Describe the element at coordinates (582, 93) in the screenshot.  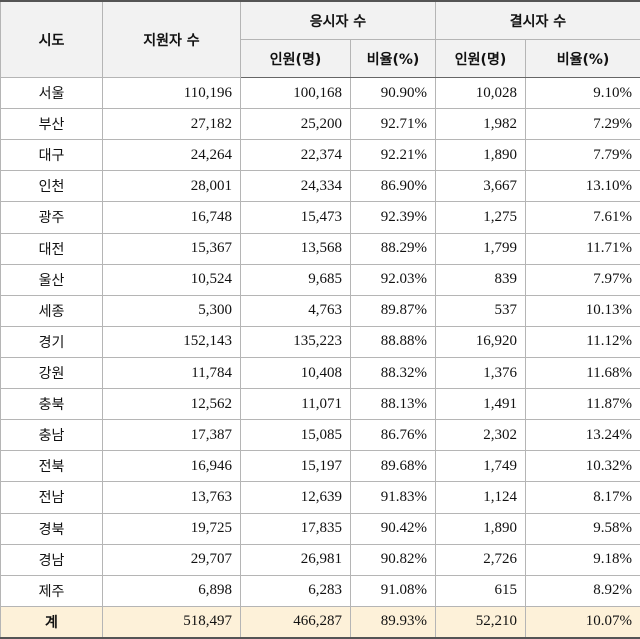
I see `value-cell: 9.10%` at that location.